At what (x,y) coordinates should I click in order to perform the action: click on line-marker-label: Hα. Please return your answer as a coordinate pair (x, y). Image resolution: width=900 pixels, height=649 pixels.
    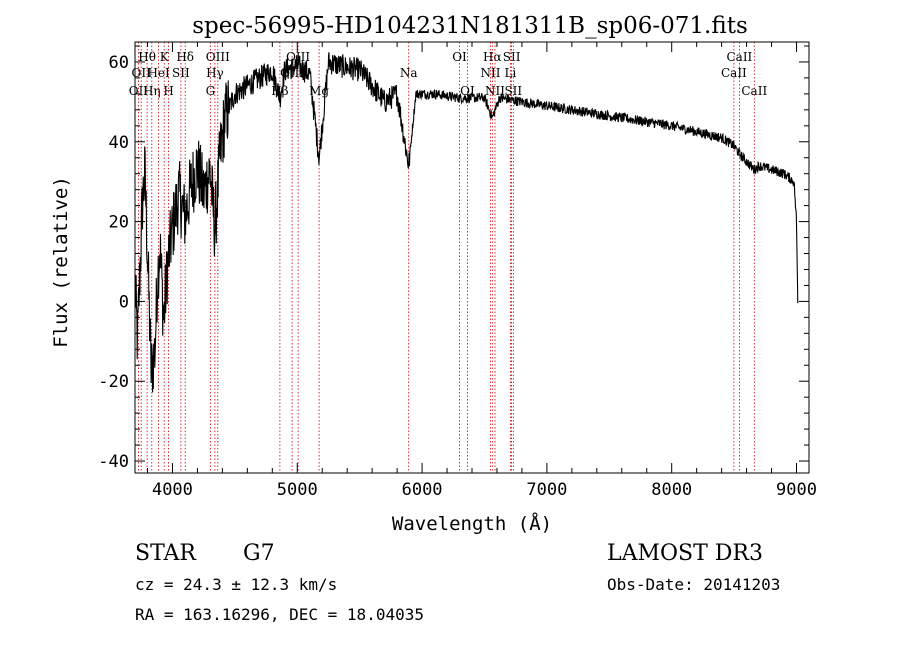
    Looking at the image, I should click on (492, 57).